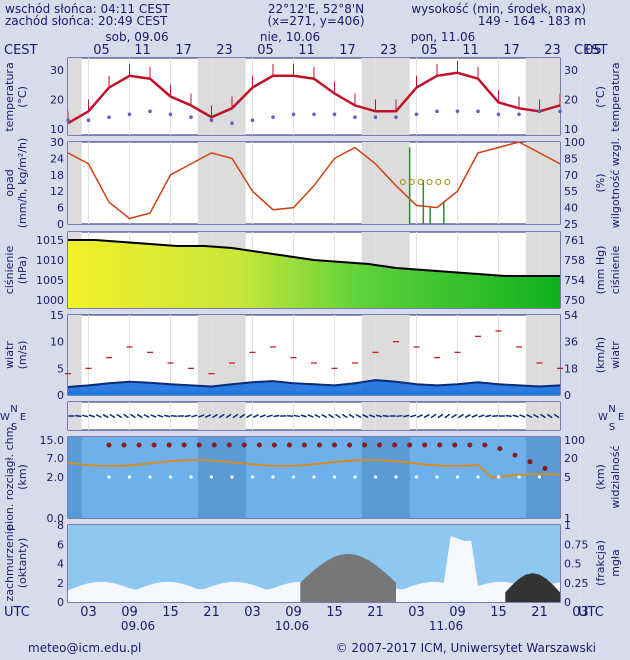 This screenshot has height=660, width=630. Describe the element at coordinates (571, 224) in the screenshot. I see `humidity-tick-right: 25` at that location.